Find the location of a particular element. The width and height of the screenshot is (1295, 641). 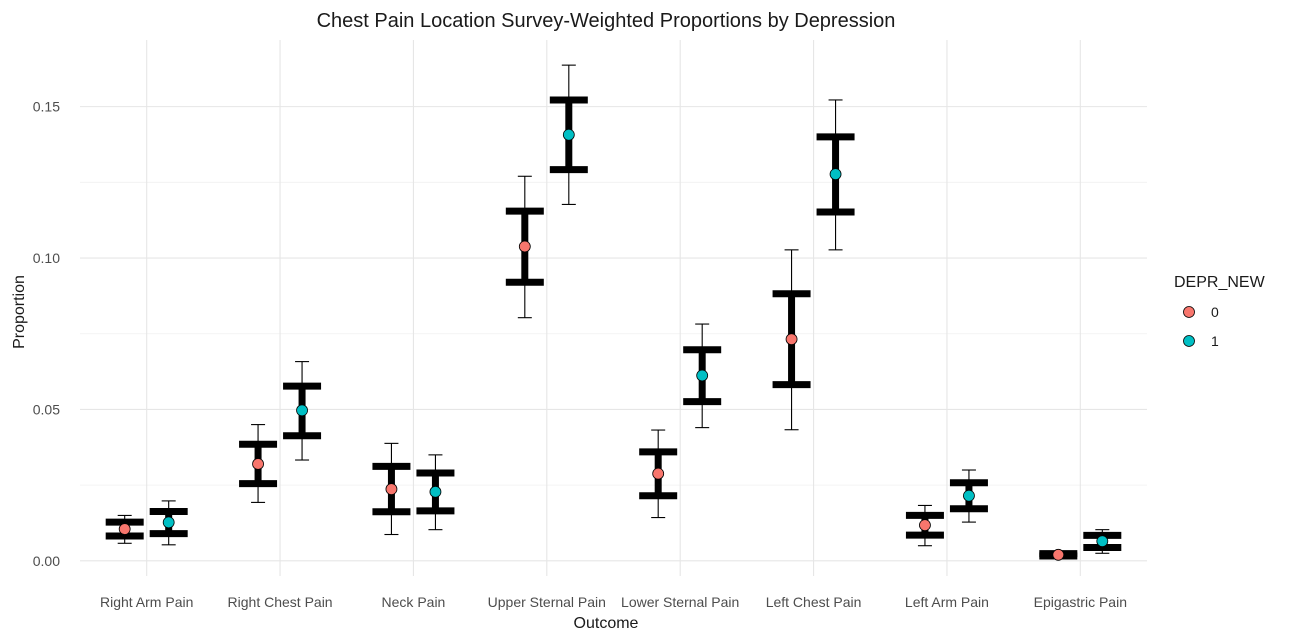

x-tick-label: Epigastric Pain is located at coordinates (1080, 602).